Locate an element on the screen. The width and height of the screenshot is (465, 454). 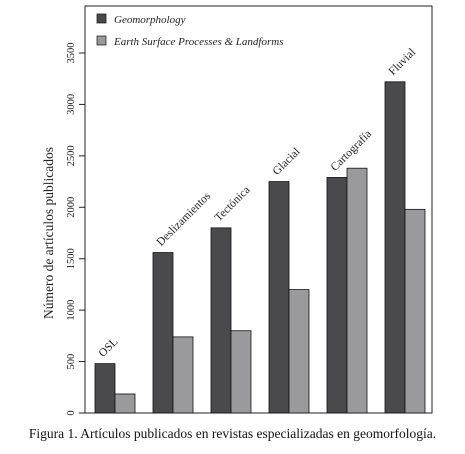
y-tick-label: 3000 is located at coordinates (71, 104).